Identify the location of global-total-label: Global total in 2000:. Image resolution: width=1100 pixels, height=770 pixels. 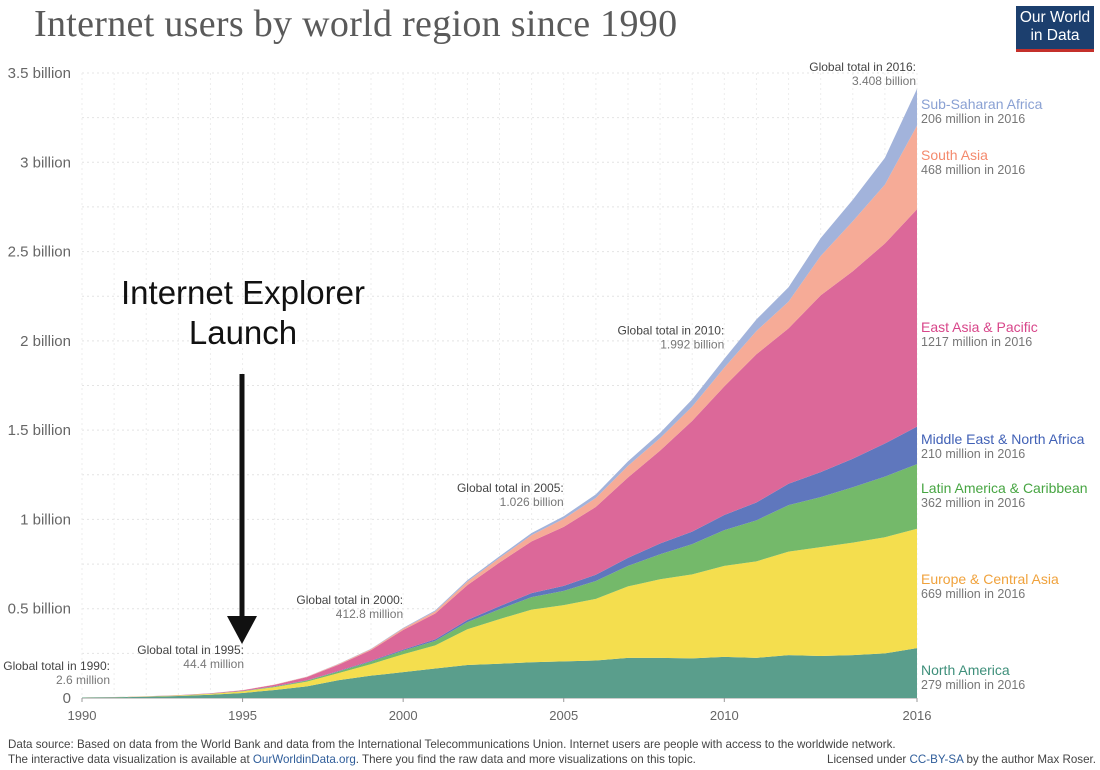
(349, 600).